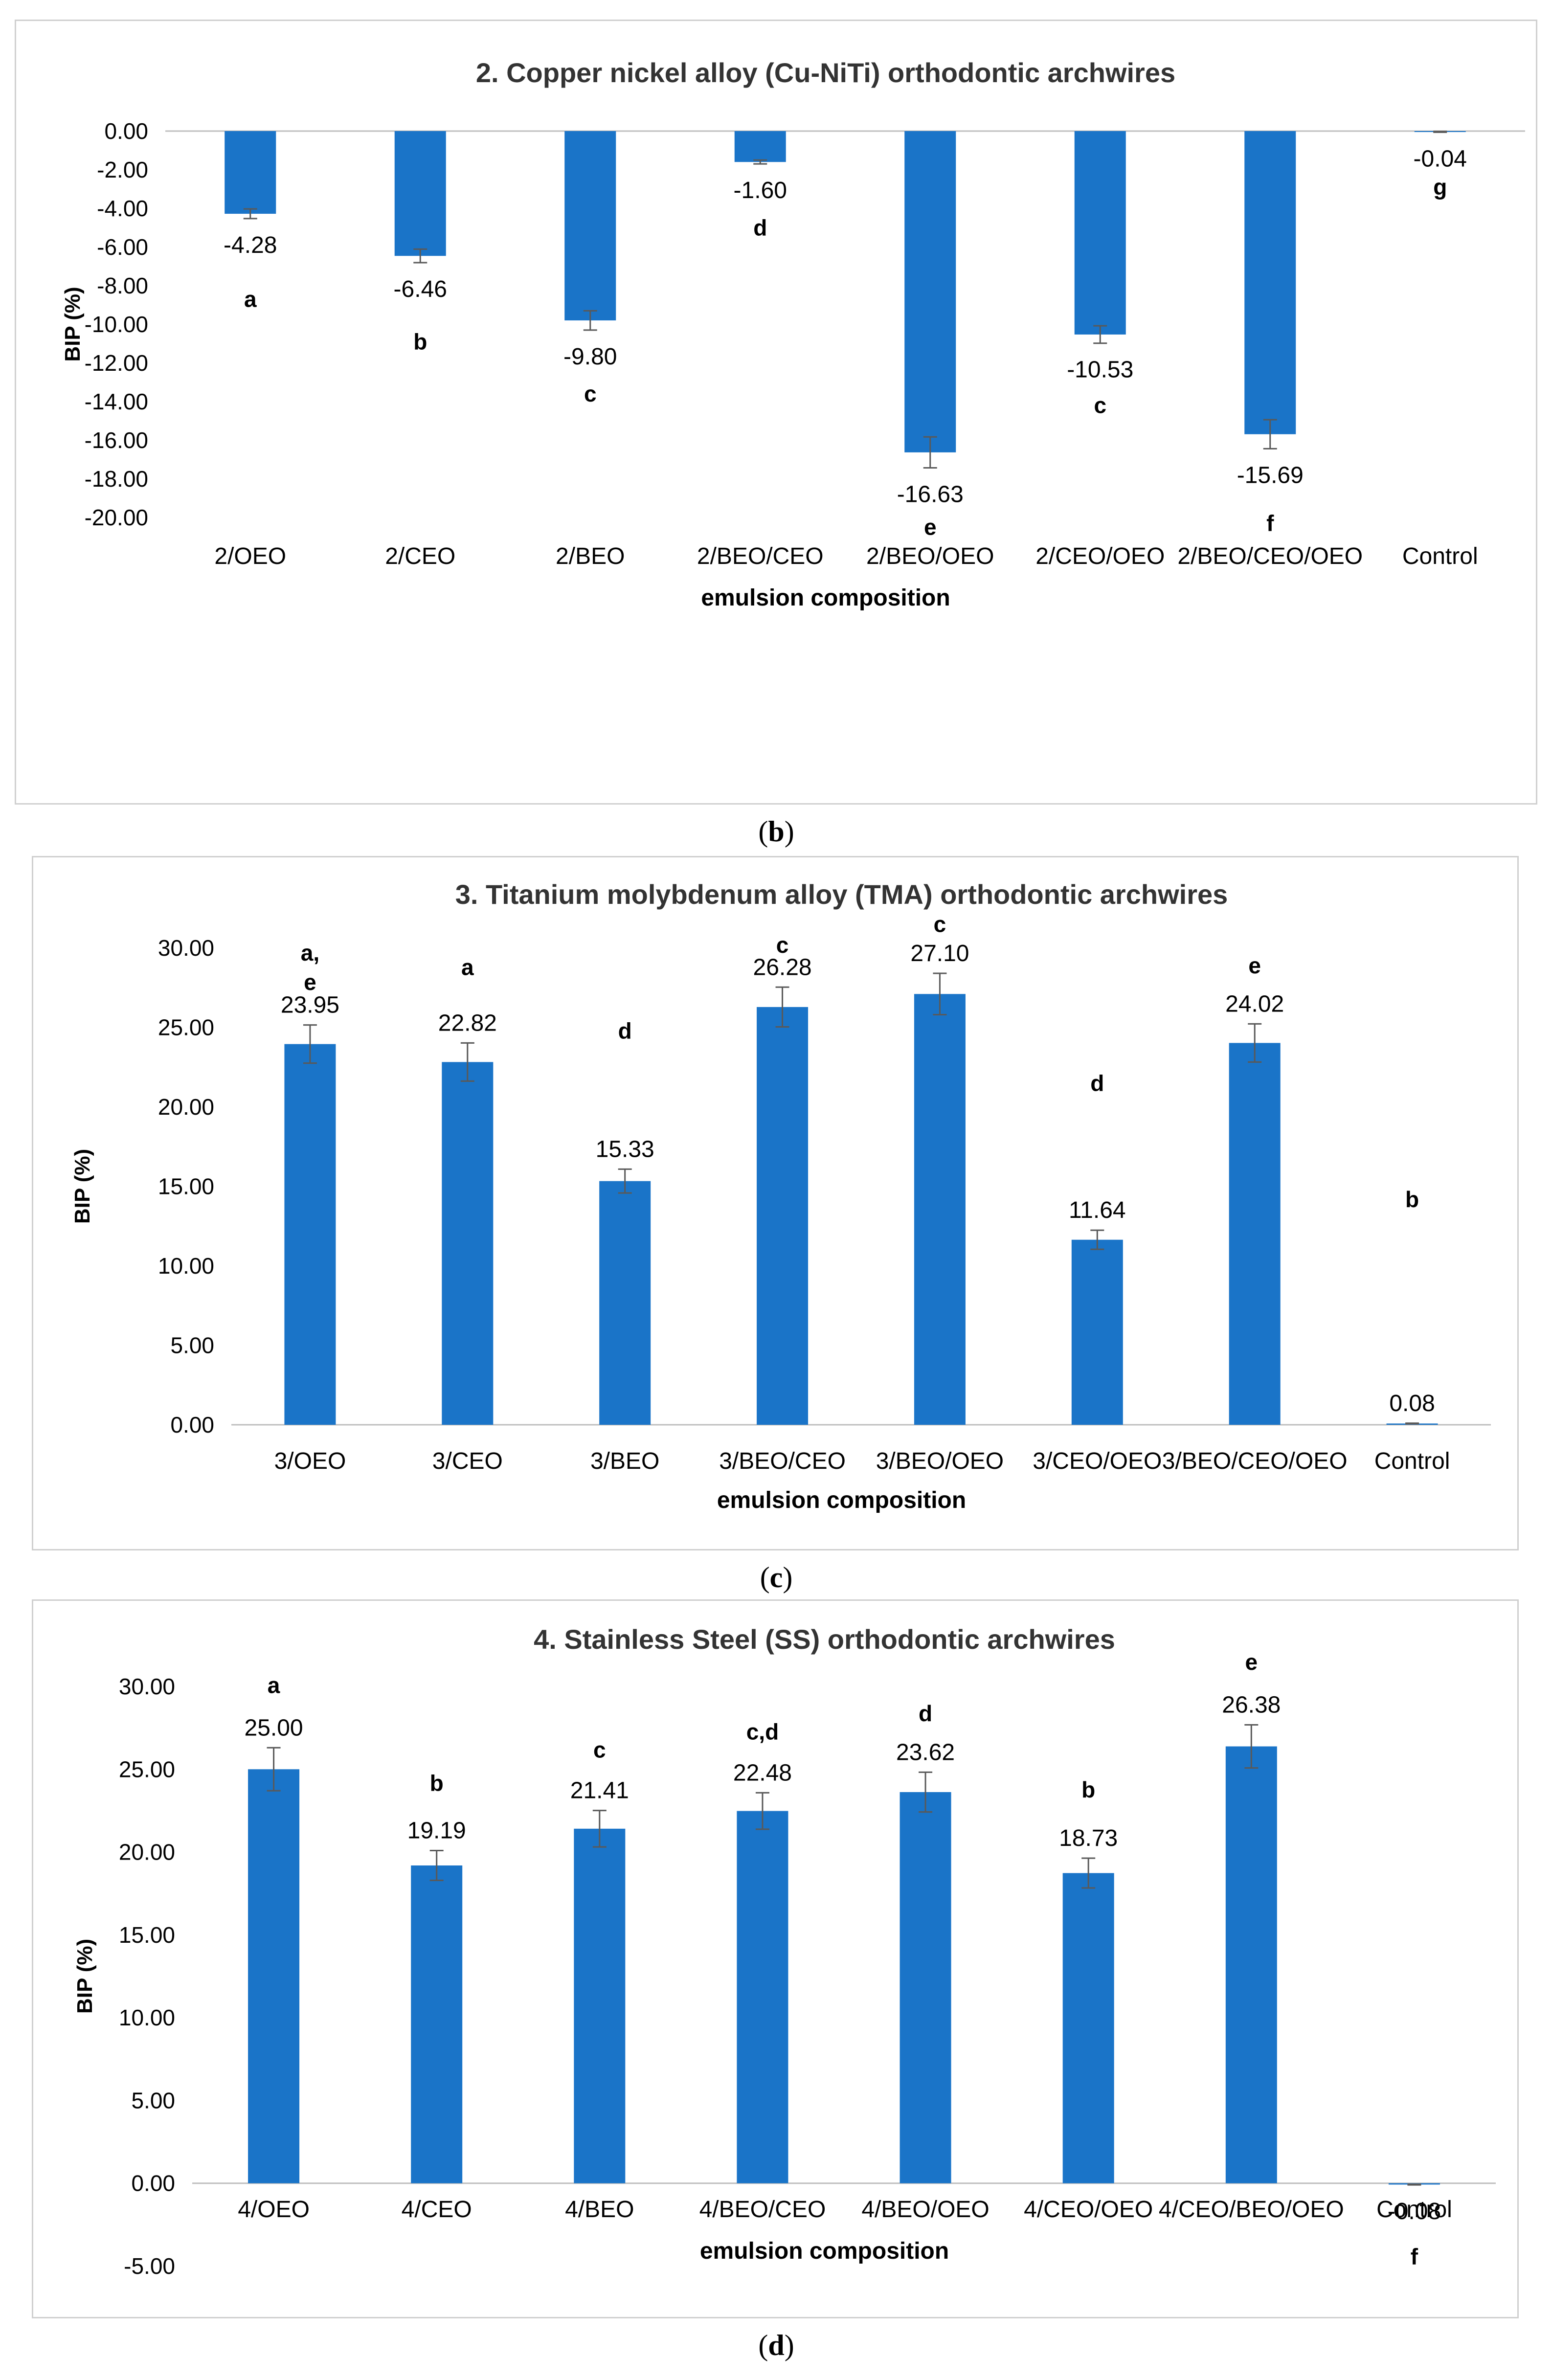 The width and height of the screenshot is (1552, 2380). I want to click on x-tick-label: 3/OEO, so click(310, 1461).